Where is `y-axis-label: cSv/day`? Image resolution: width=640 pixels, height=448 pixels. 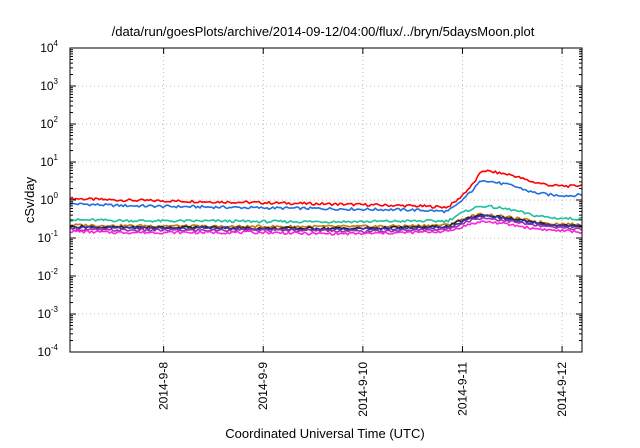
y-axis-label: cSv/day is located at coordinates (29, 199).